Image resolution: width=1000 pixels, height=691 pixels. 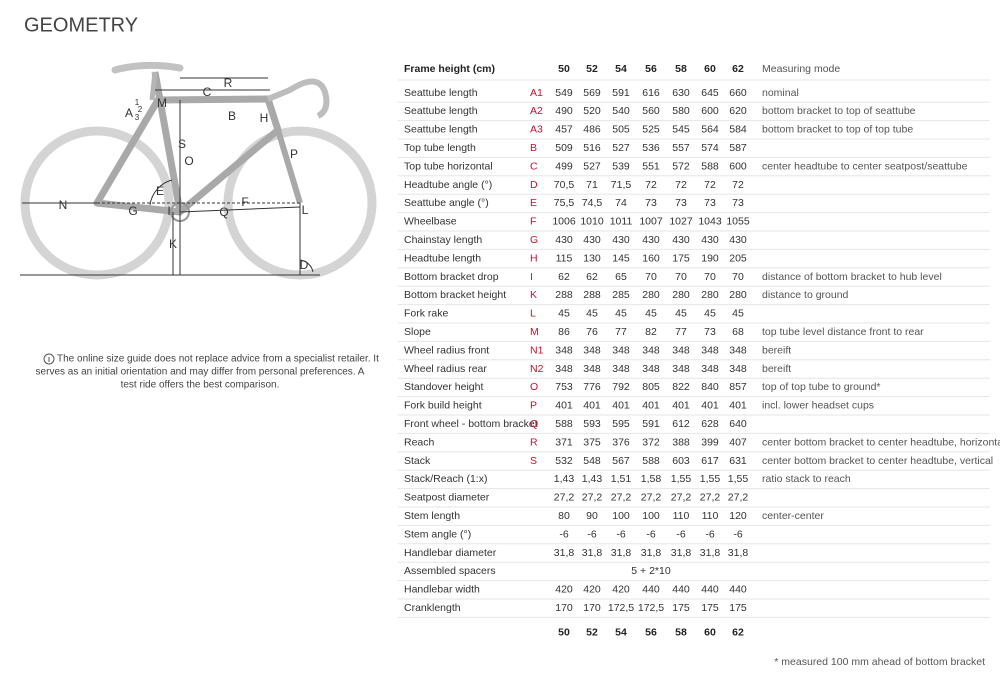 I want to click on size-footer: 58, so click(x=681, y=632).